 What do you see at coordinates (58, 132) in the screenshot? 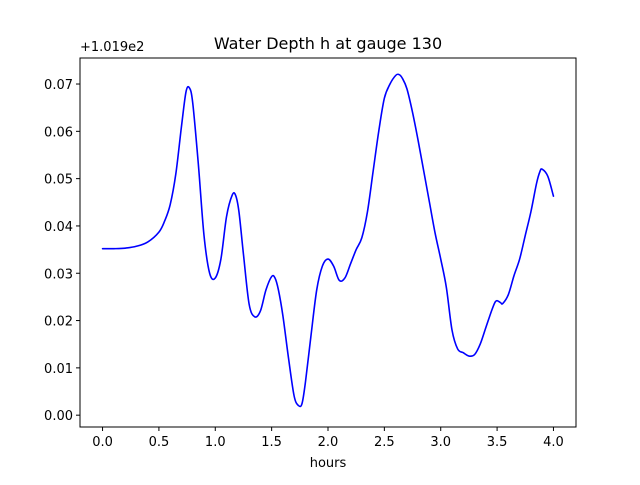
I see `y-tick-label: 0.06` at bounding box center [58, 132].